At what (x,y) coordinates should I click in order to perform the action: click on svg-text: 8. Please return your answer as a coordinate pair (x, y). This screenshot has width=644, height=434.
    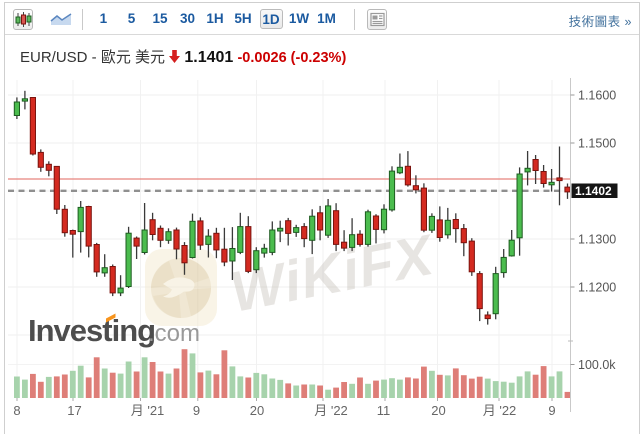
    Looking at the image, I should click on (16, 410).